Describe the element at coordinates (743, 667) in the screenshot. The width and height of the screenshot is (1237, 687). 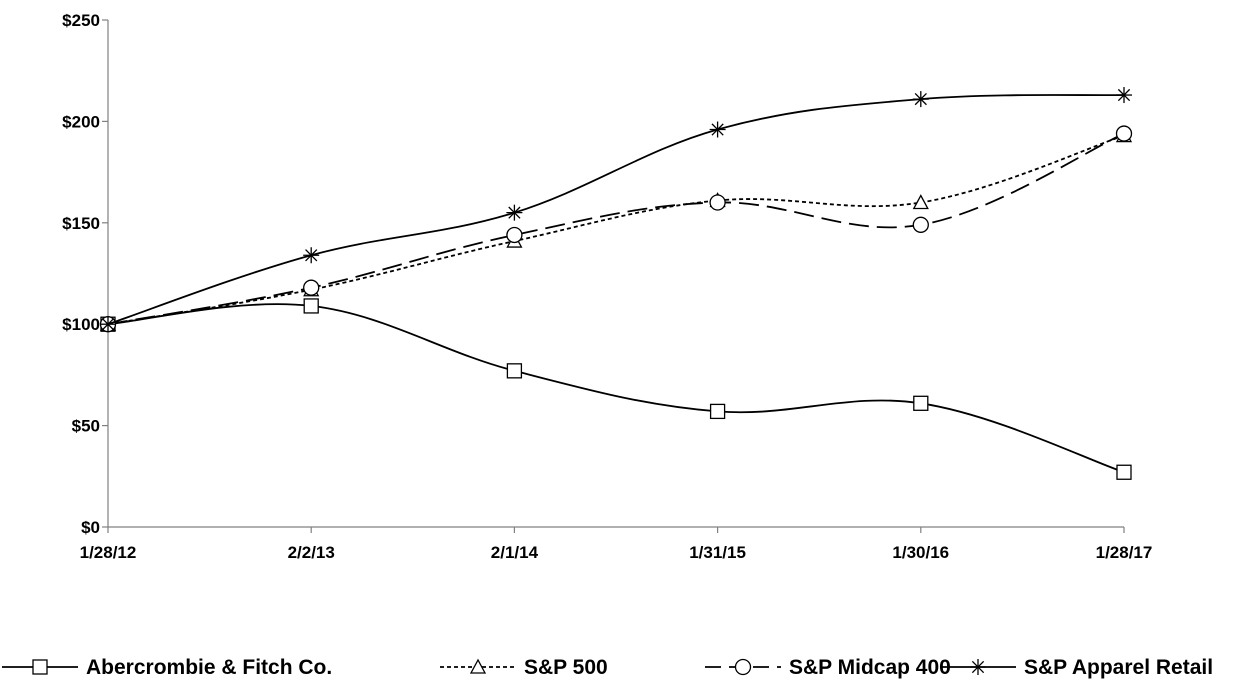
I see `legend-marker-circle` at that location.